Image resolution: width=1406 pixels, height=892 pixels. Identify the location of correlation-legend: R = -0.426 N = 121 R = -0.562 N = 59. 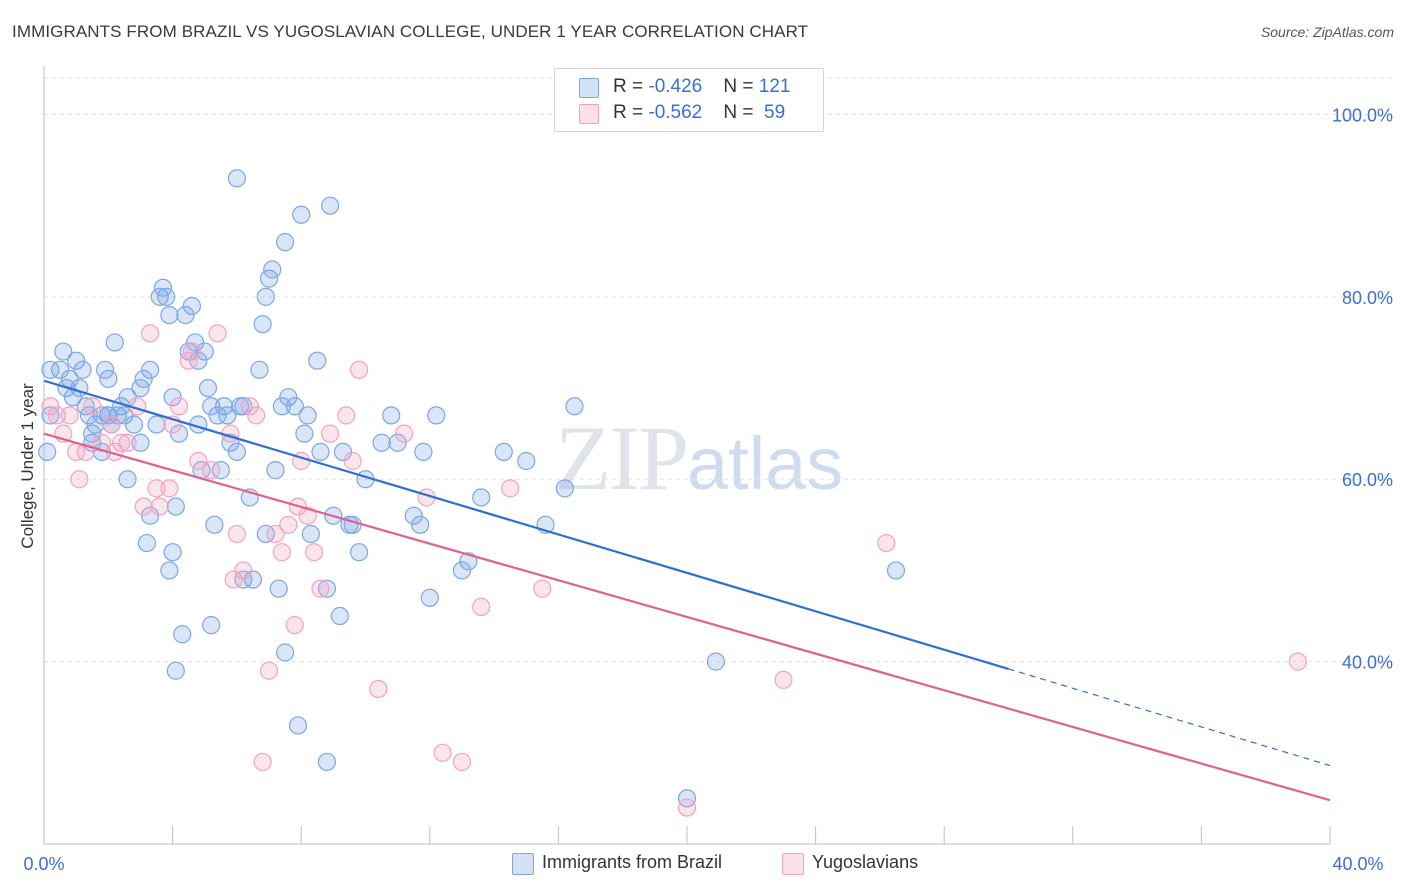
(689, 100).